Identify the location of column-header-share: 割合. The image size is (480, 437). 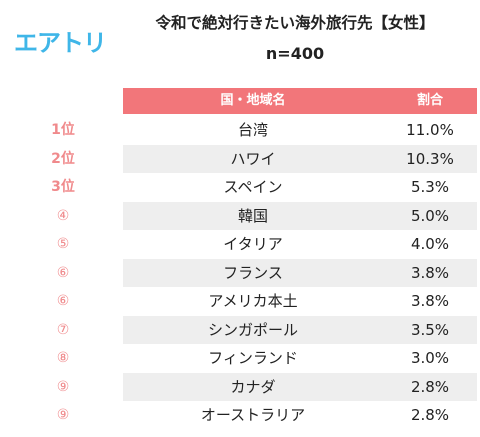
(429, 100).